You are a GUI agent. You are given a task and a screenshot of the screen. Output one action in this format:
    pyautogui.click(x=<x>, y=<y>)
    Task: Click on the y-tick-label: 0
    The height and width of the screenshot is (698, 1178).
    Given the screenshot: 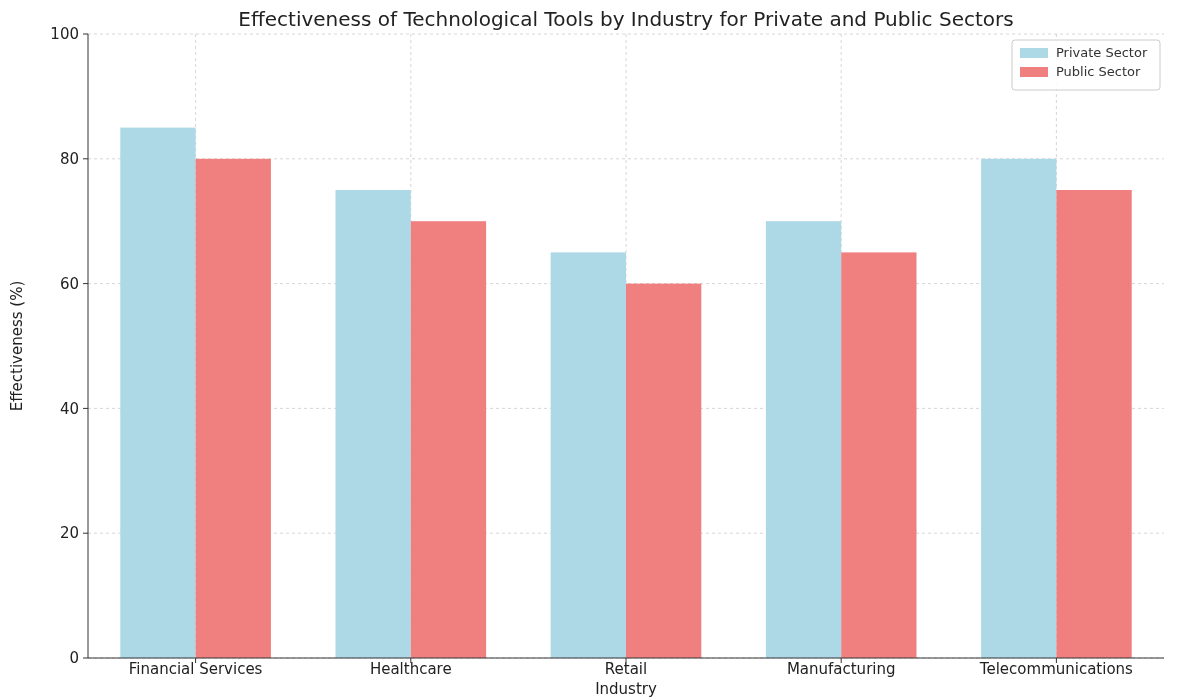 What is the action you would take?
    pyautogui.click(x=74, y=658)
    